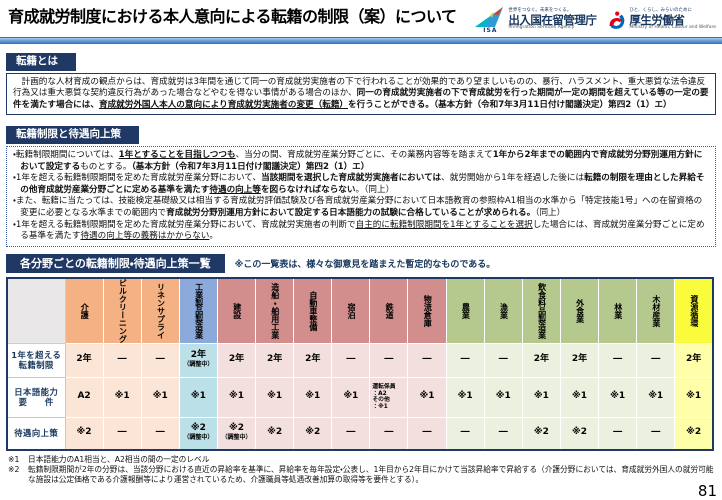  What do you see at coordinates (199, 310) in the screenshot?
I see `column-header-label: 工業製品製造業` at bounding box center [199, 310].